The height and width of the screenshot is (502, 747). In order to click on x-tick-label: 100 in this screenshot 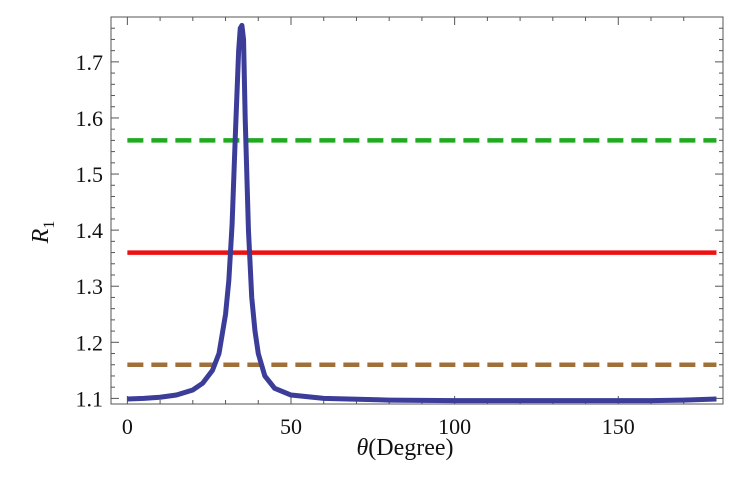, I will do `click(454, 426)`.